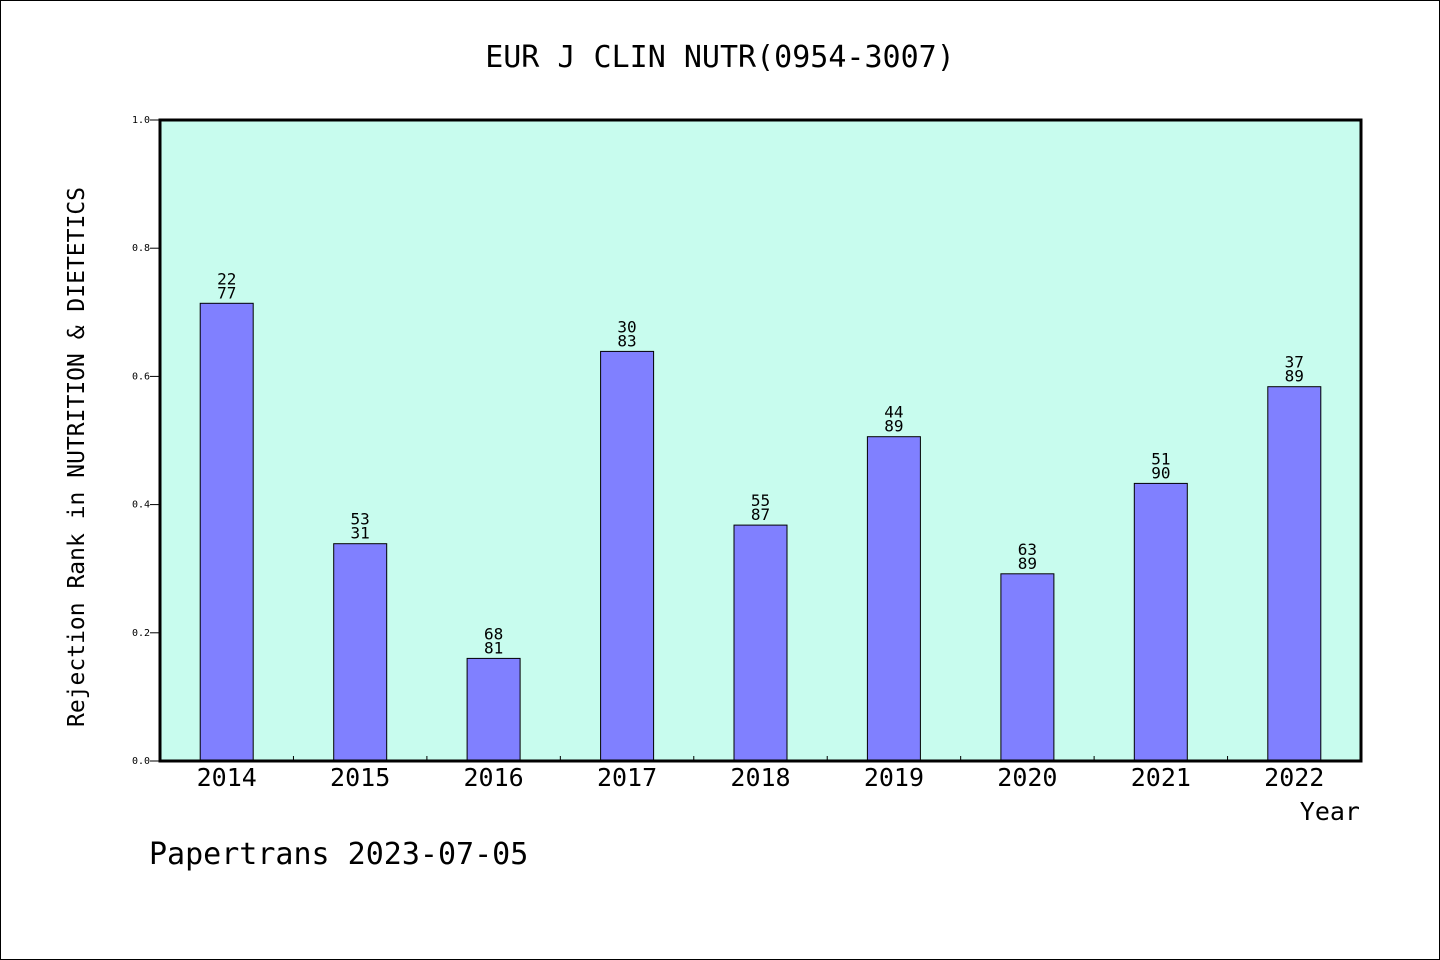 This screenshot has width=1440, height=960. What do you see at coordinates (494, 777) in the screenshot?
I see `x-tick-label-2016: 2016` at bounding box center [494, 777].